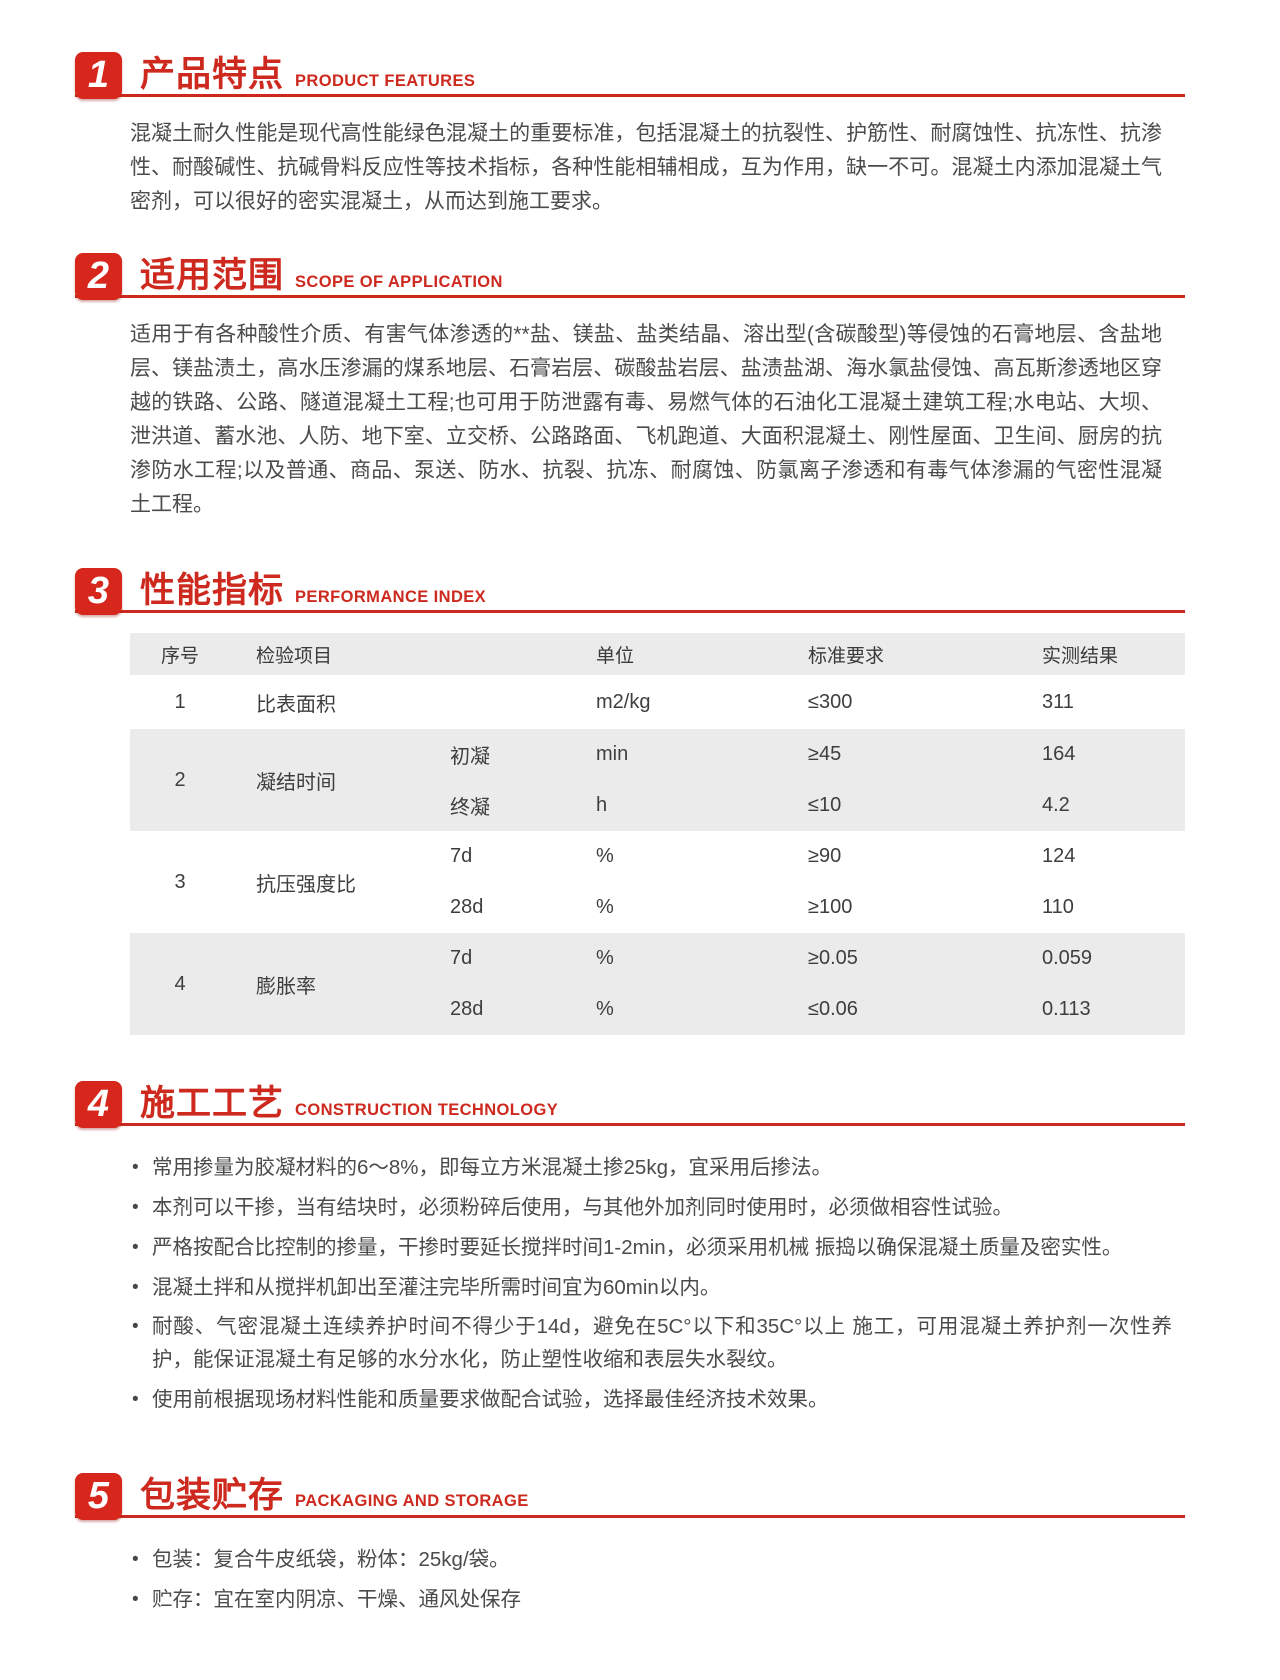 The image size is (1280, 1680). I want to click on list-item: 混凝土拌和从搅拌机卸出至灌注完毕所需时间宜为60min以内。, so click(652, 1288).